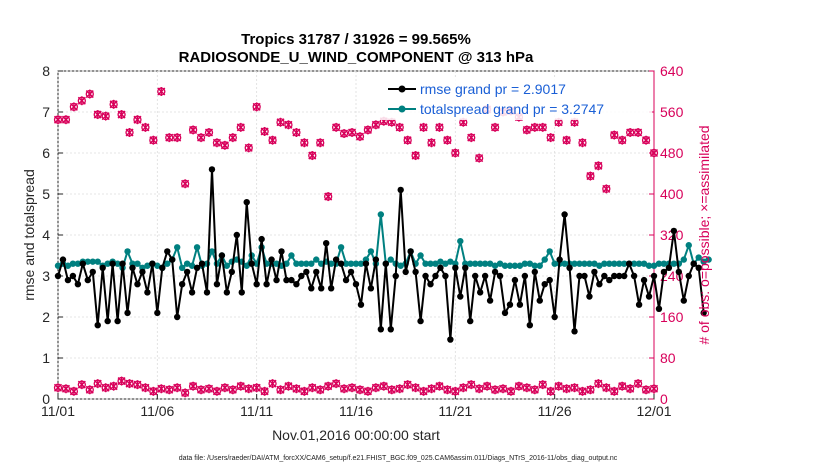  I want to click on x-tick-label: 11/16, so click(356, 411).